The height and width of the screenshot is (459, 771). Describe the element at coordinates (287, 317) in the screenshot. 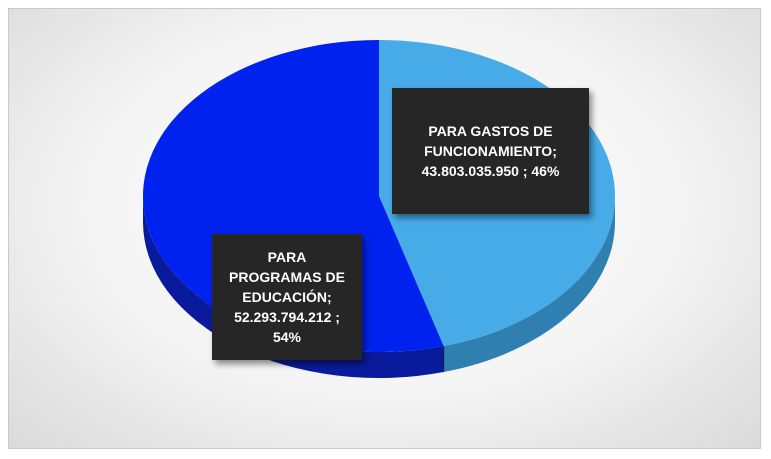

I see `data-label-line: 52.293.794.212 ;` at that location.